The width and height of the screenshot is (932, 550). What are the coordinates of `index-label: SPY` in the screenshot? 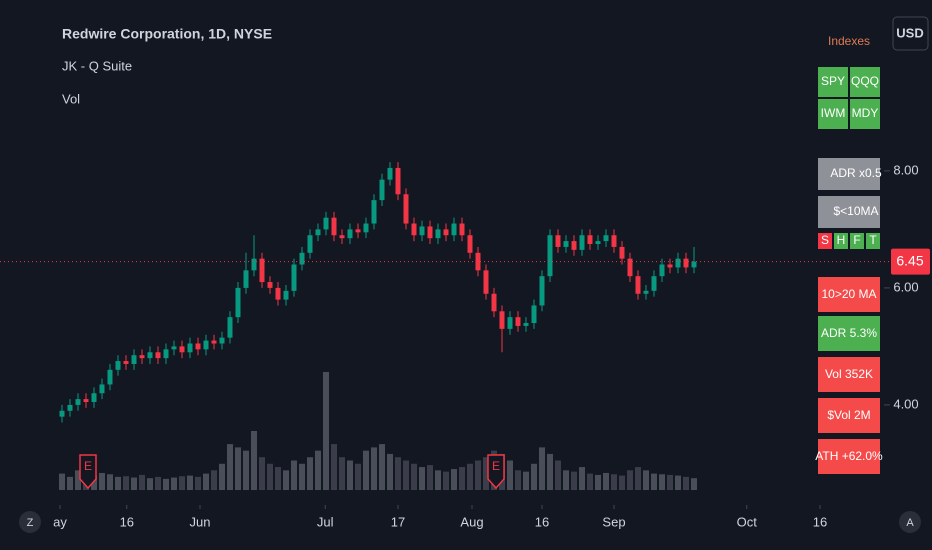 It's located at (833, 81).